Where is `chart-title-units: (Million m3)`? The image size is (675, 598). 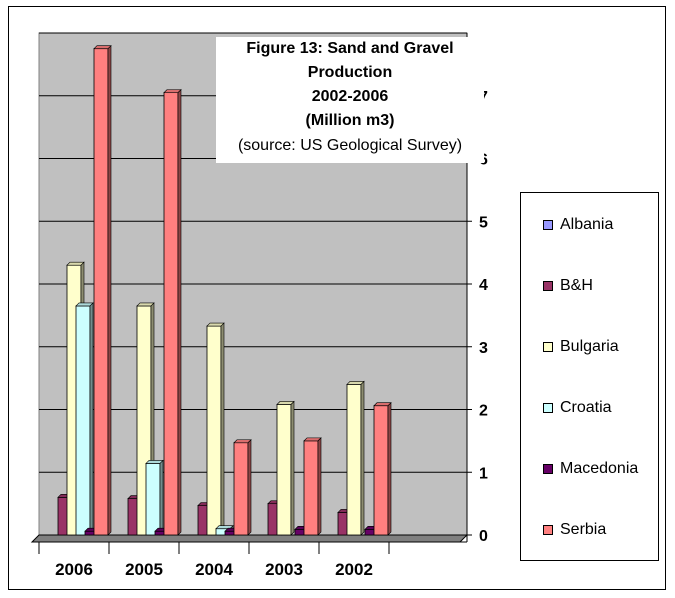 chart-title-units: (Million m3) is located at coordinates (350, 120).